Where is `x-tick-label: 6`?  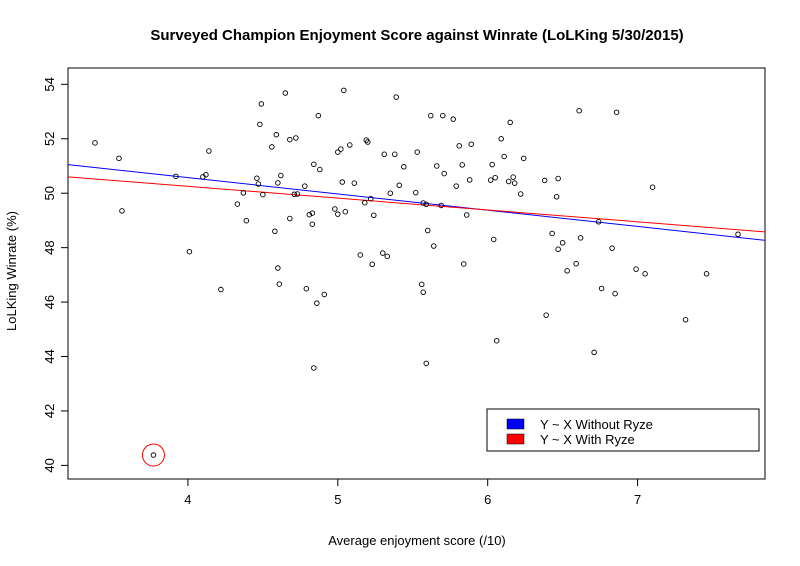 x-tick-label: 6 is located at coordinates (487, 499).